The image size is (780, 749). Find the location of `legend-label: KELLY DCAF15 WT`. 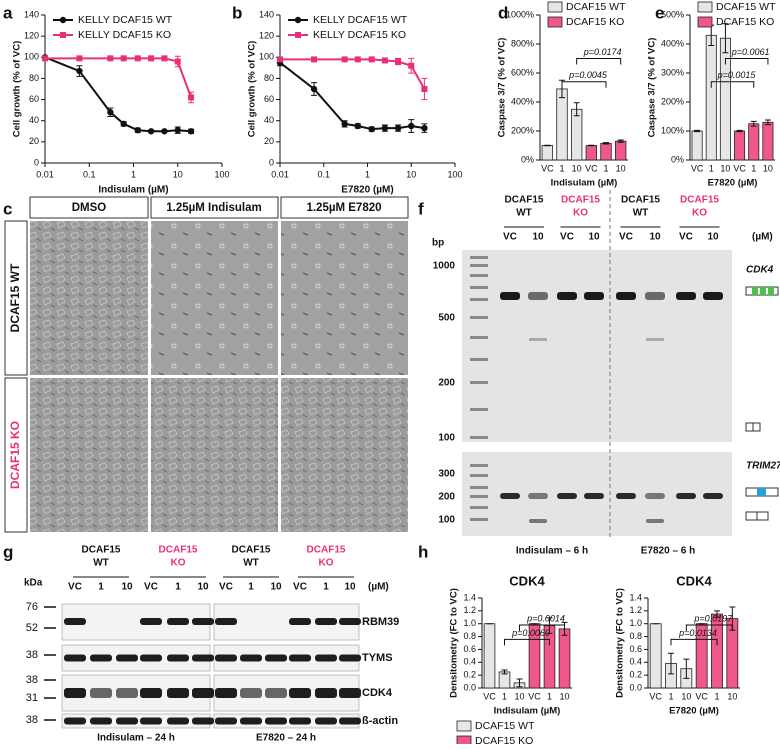

legend-label: KELLY DCAF15 WT is located at coordinates (360, 20).